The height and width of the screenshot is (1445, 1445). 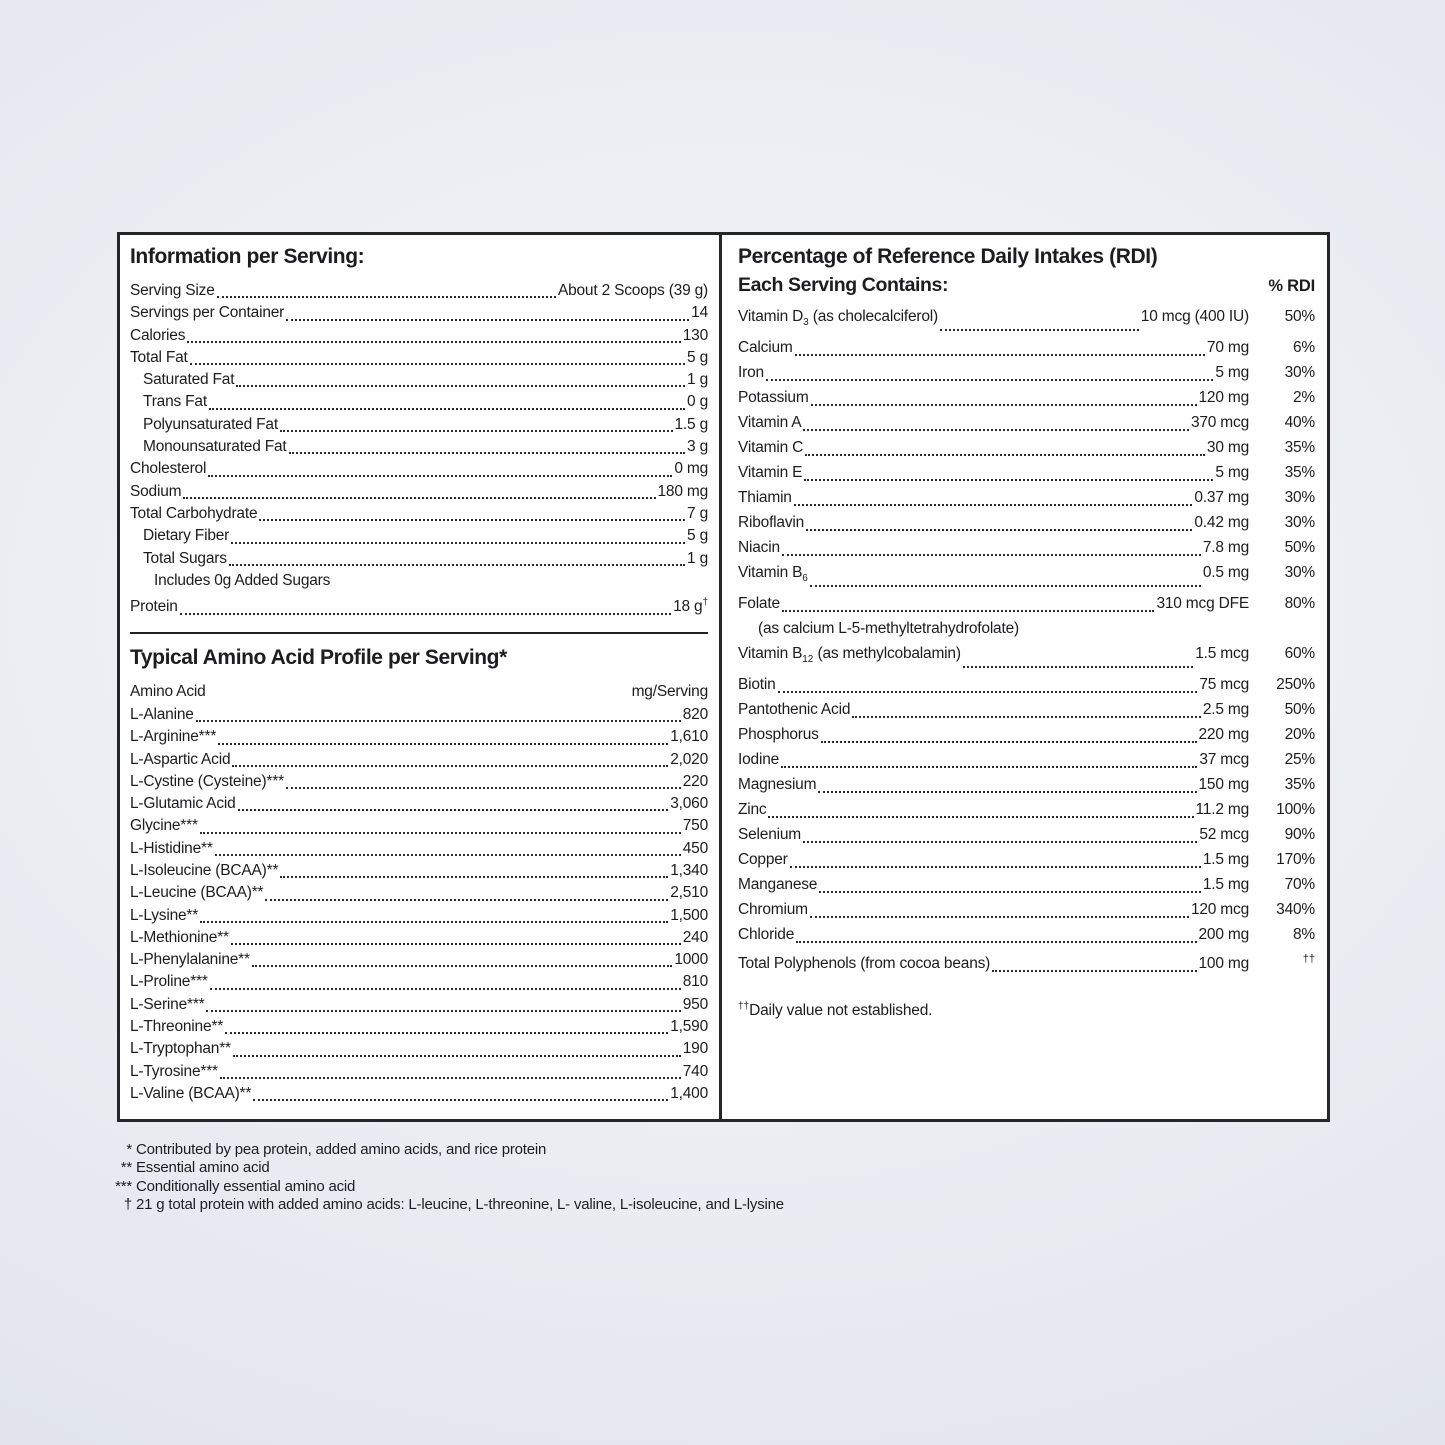 What do you see at coordinates (695, 714) in the screenshot?
I see `row-value: 820` at bounding box center [695, 714].